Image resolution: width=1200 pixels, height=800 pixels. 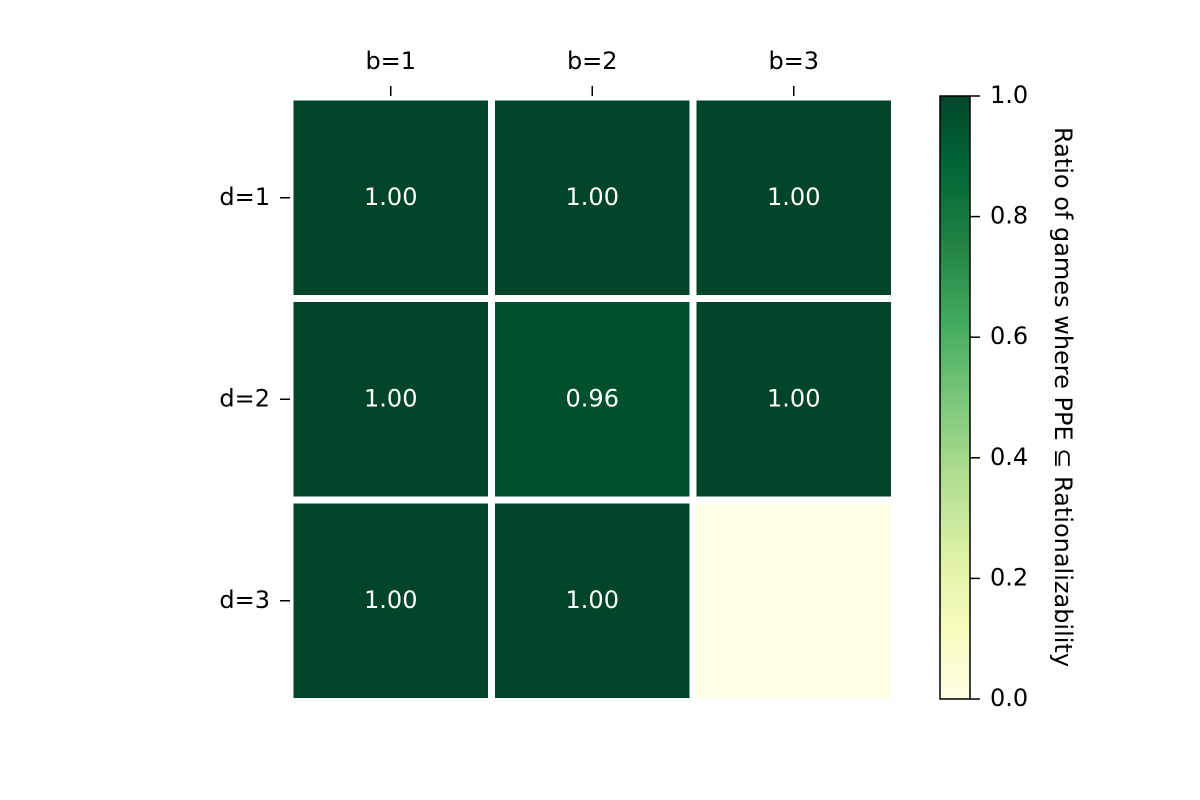 I want to click on empty-cell, so click(x=793, y=600).